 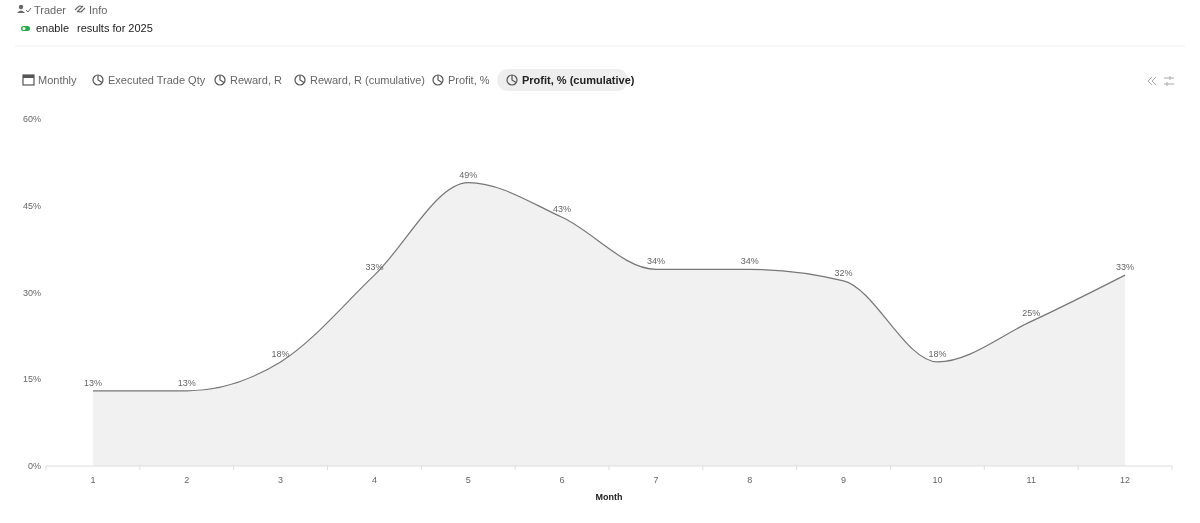 I want to click on text: Profit, % (cumulative), so click(x=578, y=80).